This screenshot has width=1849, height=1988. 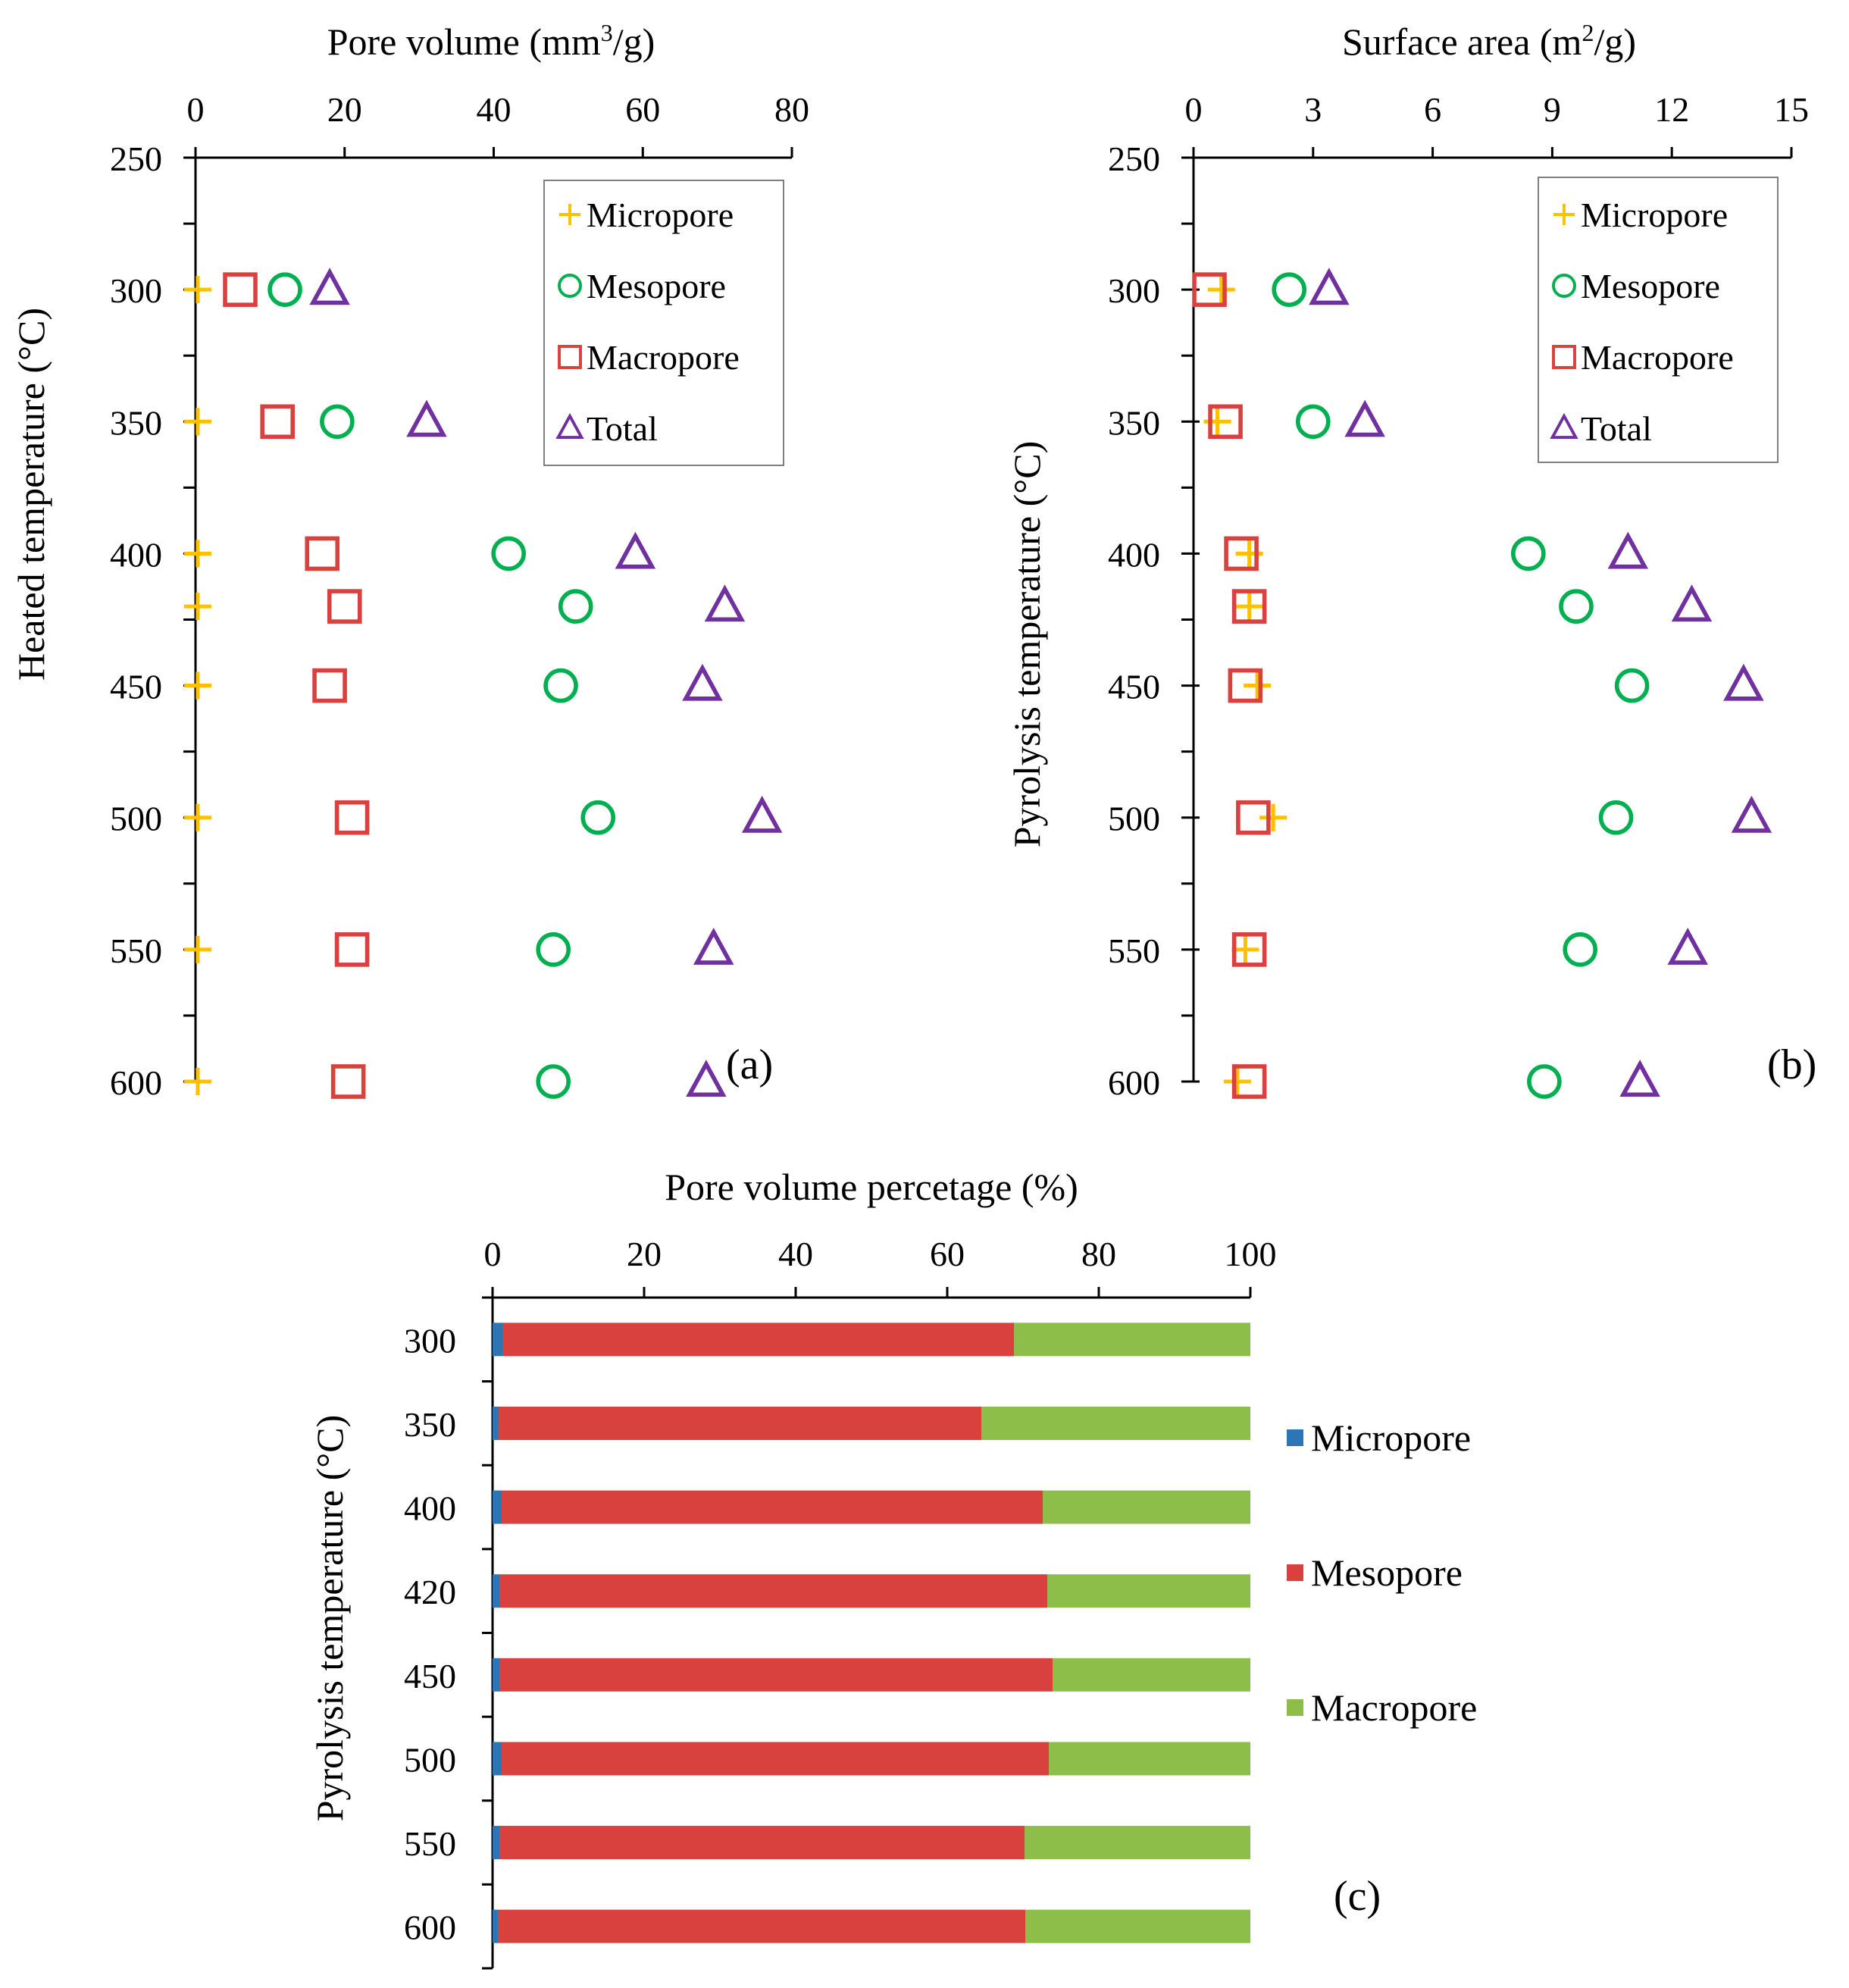 I want to click on y-tick-label-600: 600, so click(x=136, y=1082).